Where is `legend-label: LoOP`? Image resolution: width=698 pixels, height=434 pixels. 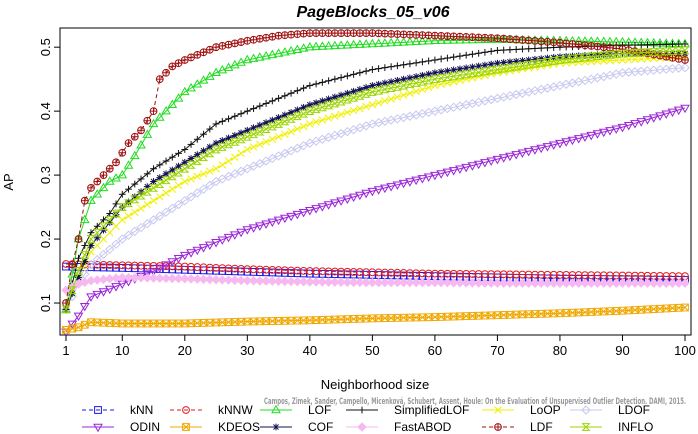
legend-label: LoOP is located at coordinates (545, 410).